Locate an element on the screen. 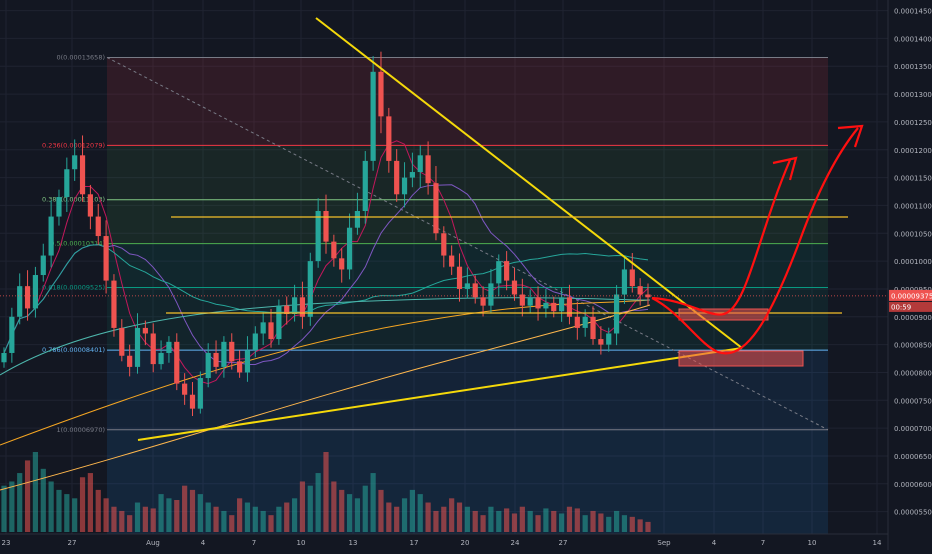  countdown-label: 00:59 is located at coordinates (901, 307).